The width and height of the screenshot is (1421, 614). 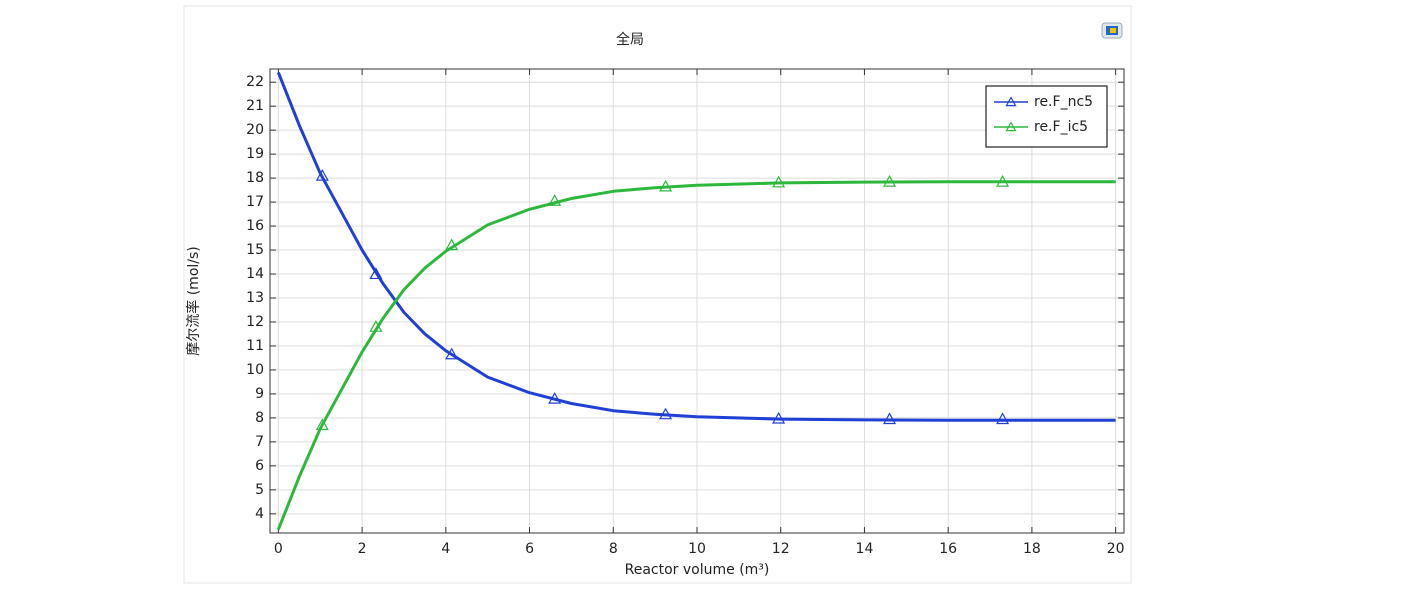 I want to click on y-tick-label: 13, so click(x=255, y=298).